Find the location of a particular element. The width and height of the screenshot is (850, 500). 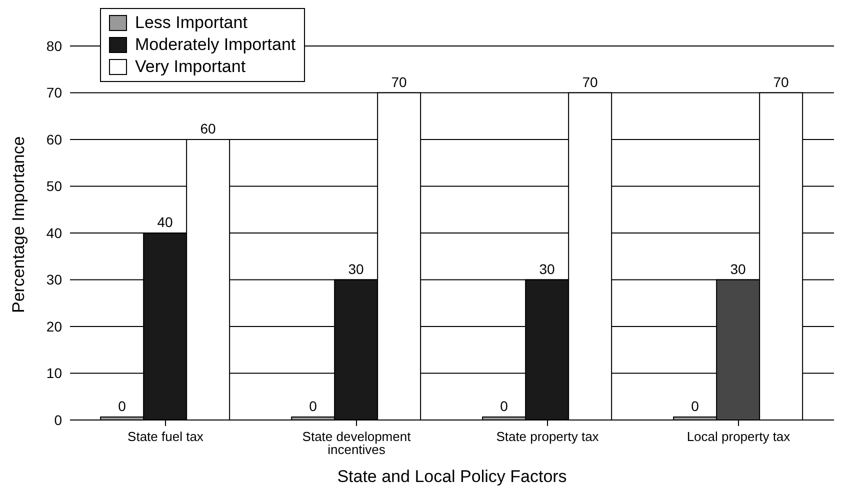

x-tick-label: Local property tax is located at coordinates (738, 436).